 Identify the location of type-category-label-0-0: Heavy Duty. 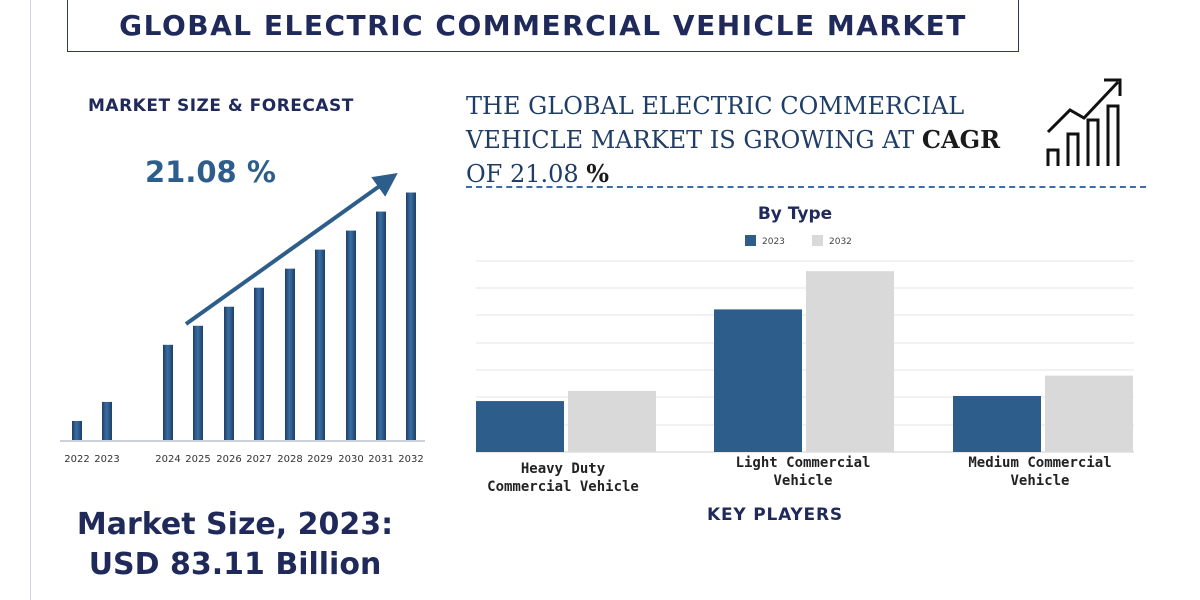
(563, 469).